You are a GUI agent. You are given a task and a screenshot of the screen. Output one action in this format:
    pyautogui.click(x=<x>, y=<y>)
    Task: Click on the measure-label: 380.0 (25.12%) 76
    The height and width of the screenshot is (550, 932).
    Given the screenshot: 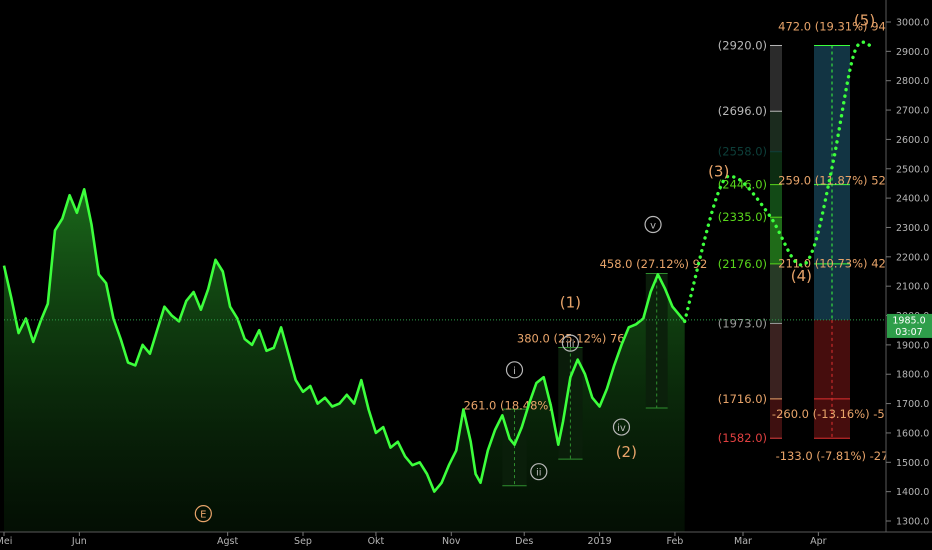 What is the action you would take?
    pyautogui.click(x=571, y=338)
    